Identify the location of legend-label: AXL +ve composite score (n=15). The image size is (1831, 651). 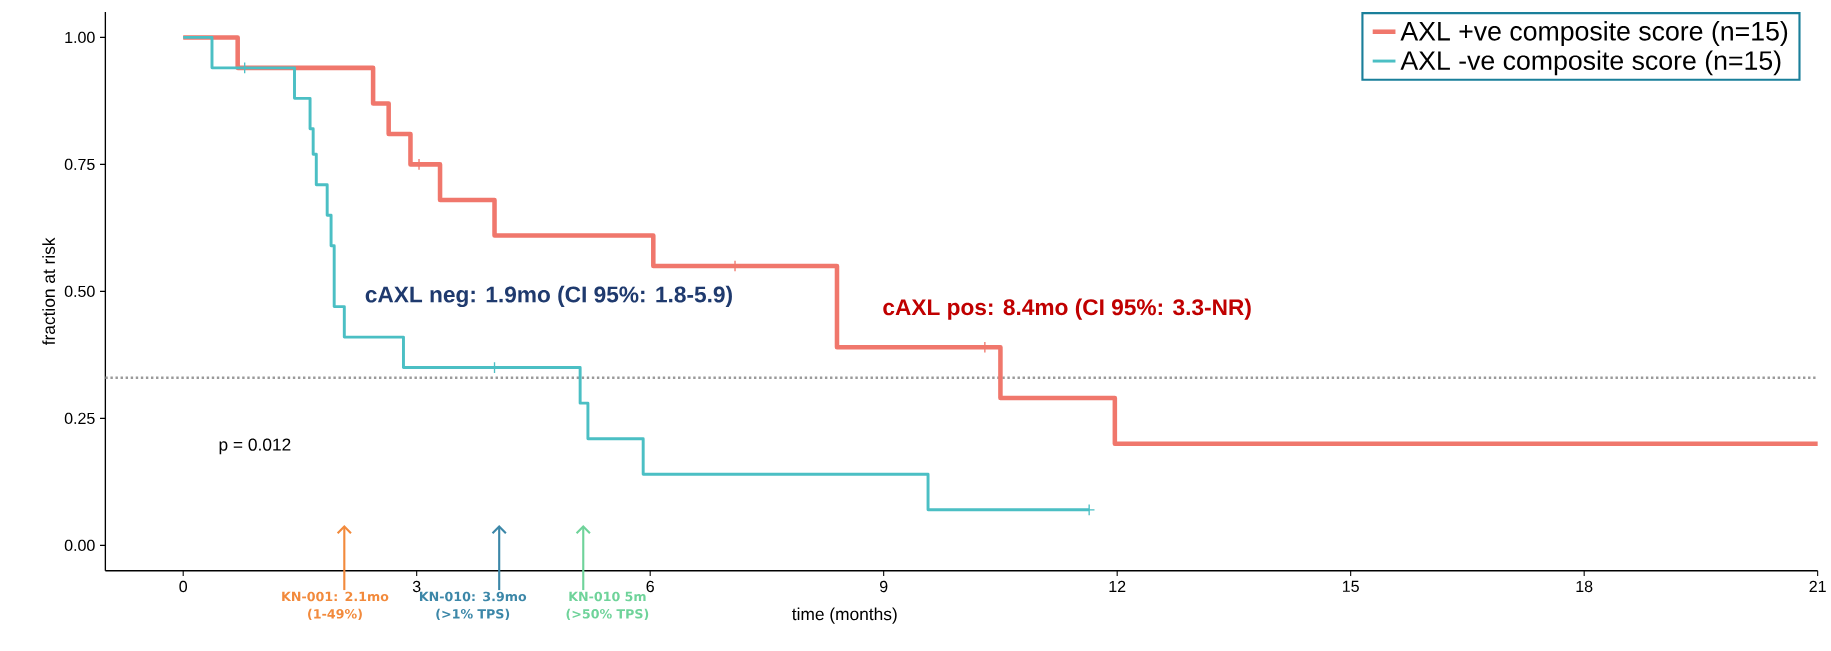
(1594, 34).